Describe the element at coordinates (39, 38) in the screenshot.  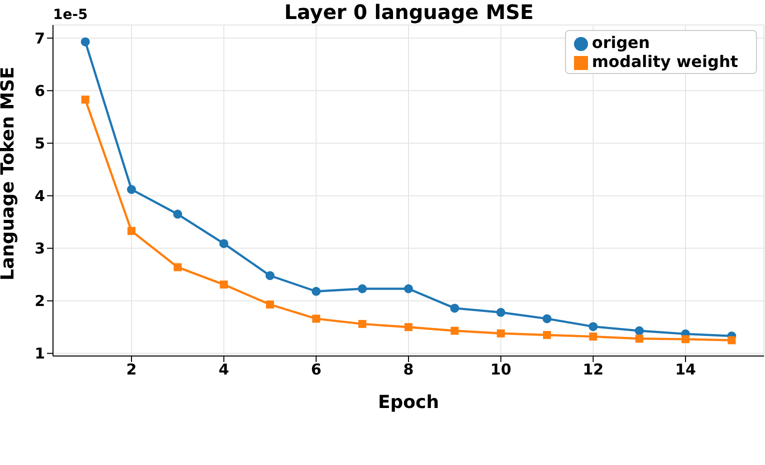
I see `y-tick-label: 7` at that location.